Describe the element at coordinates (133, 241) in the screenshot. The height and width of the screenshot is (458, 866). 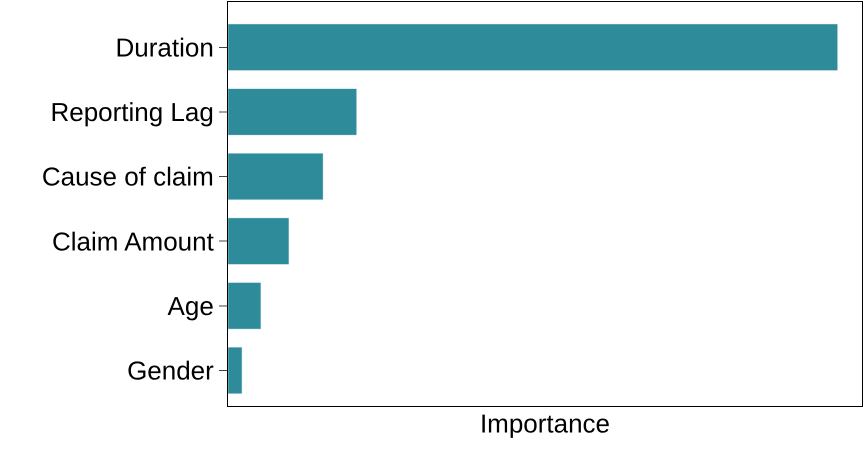
I see `y-tick-label: Claim Amount` at that location.